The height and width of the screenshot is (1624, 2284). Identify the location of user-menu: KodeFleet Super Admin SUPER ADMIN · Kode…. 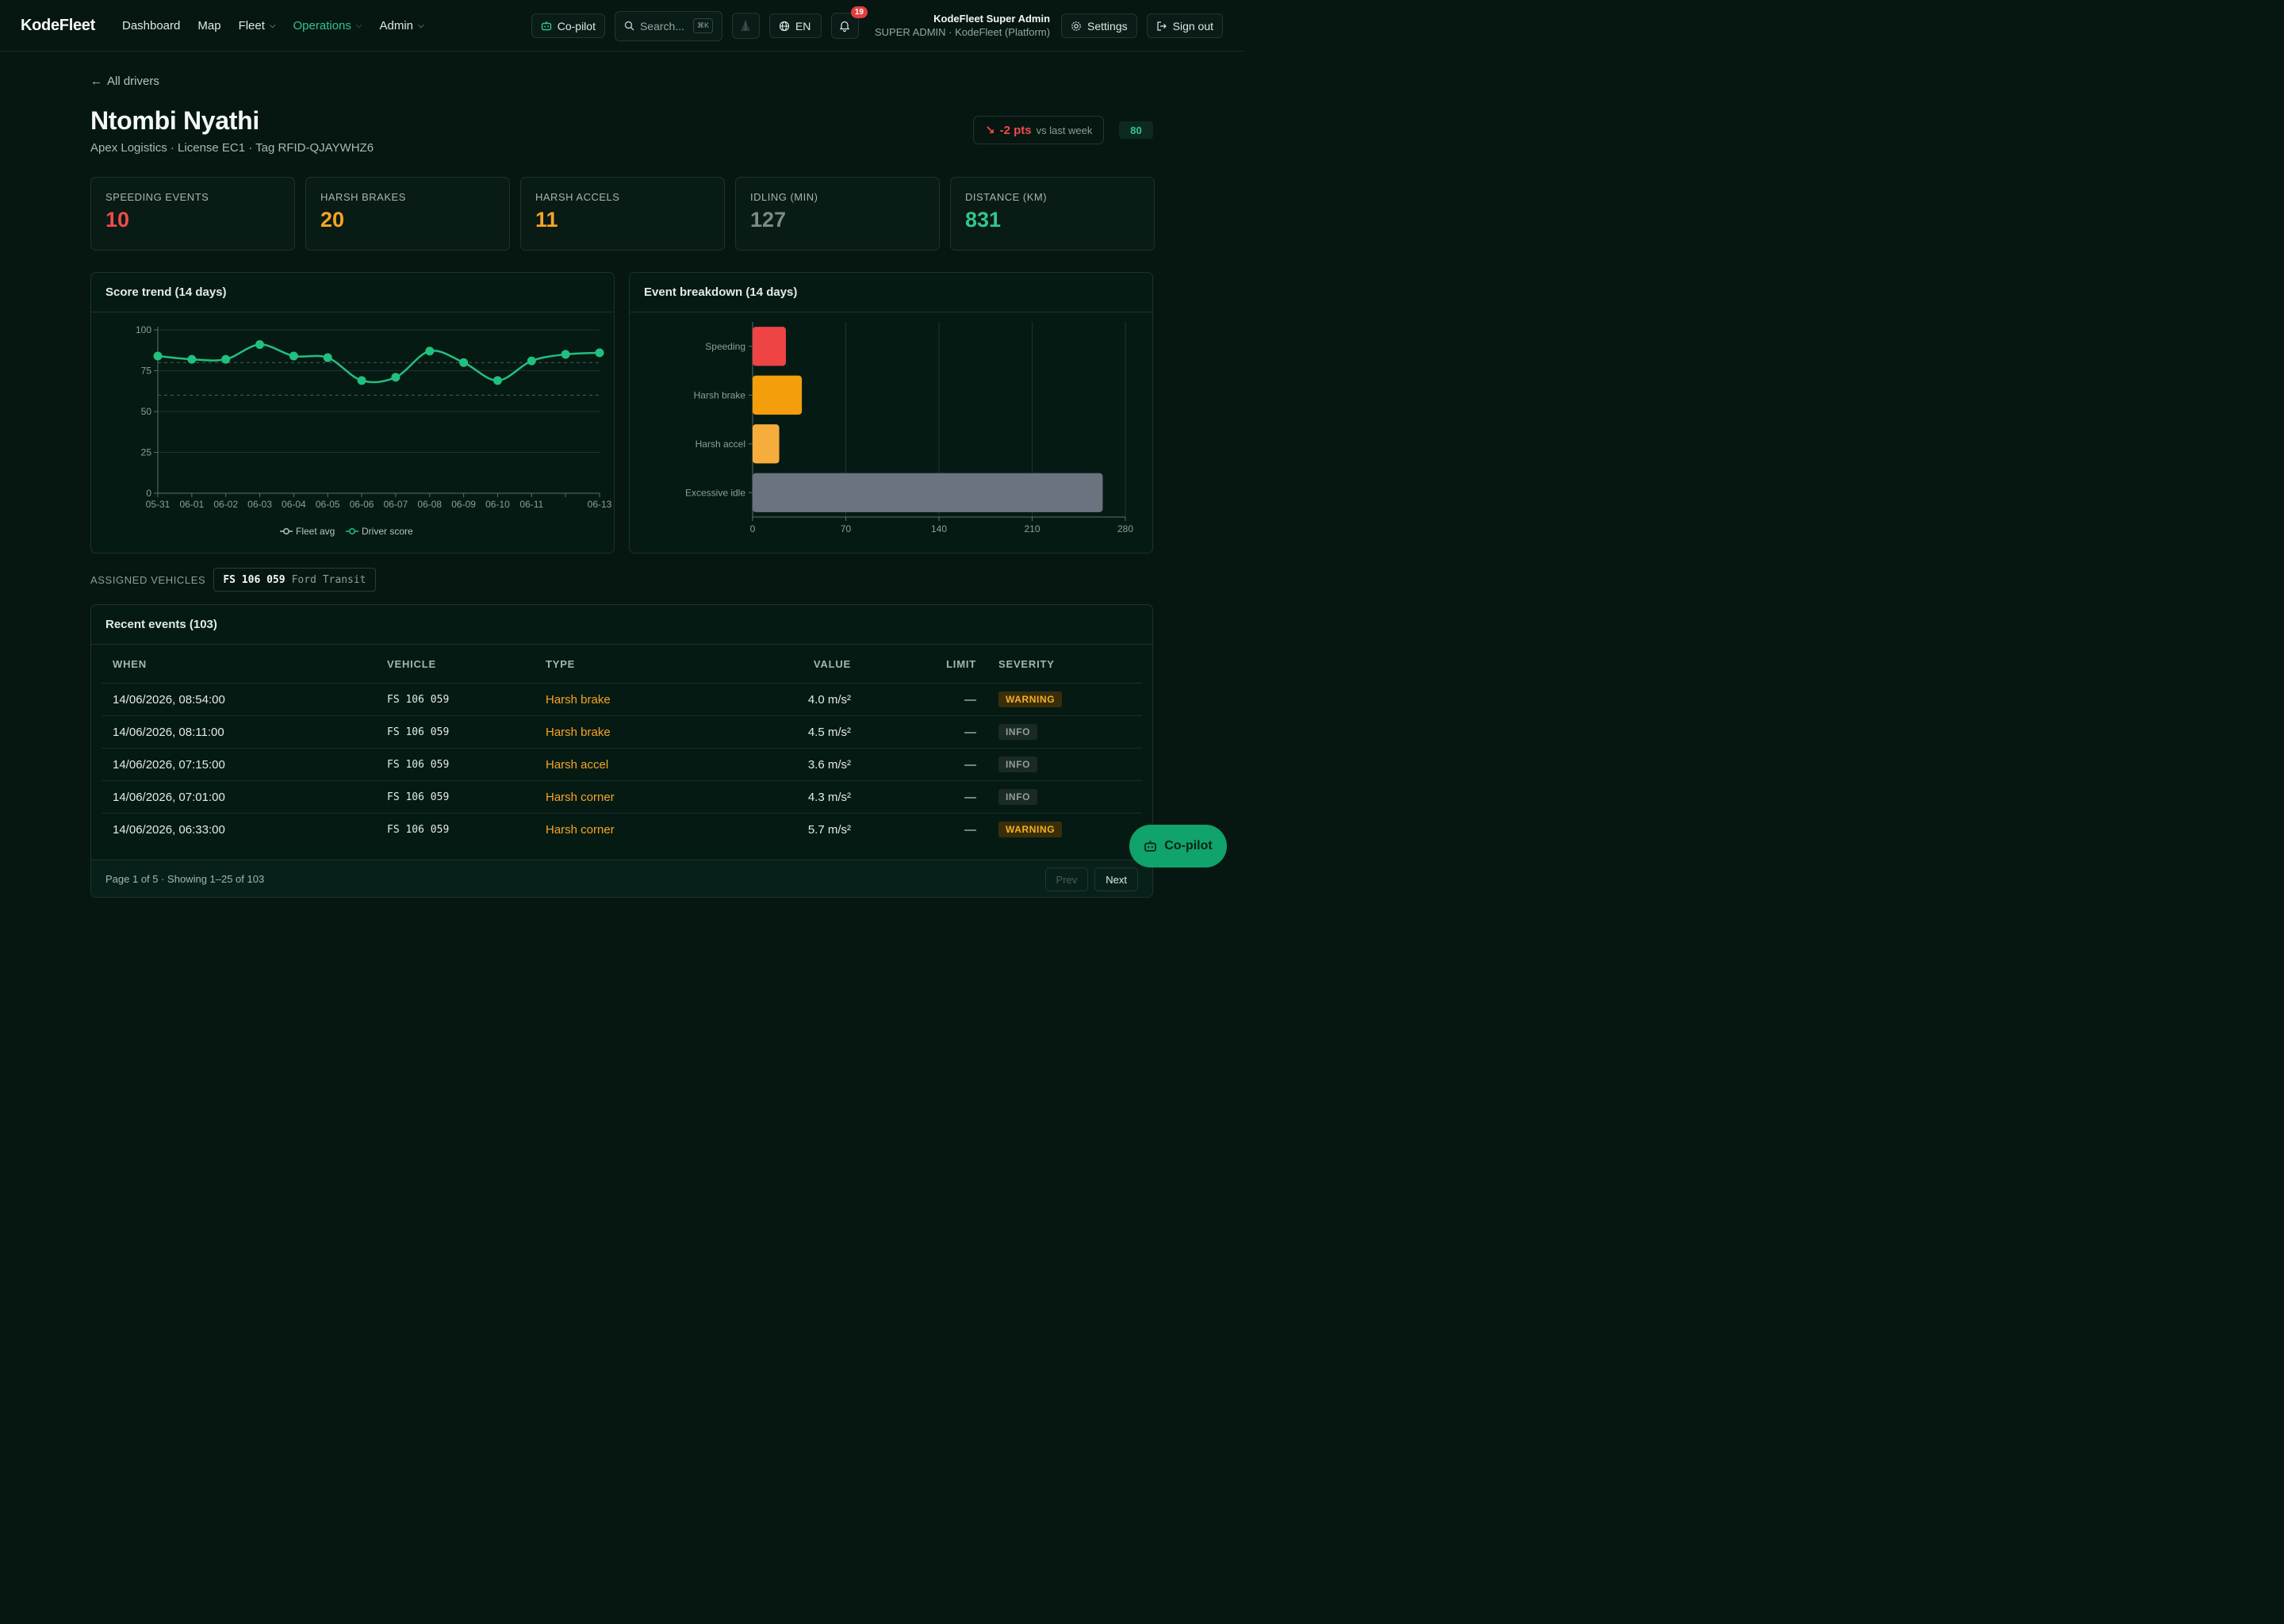
(962, 26).